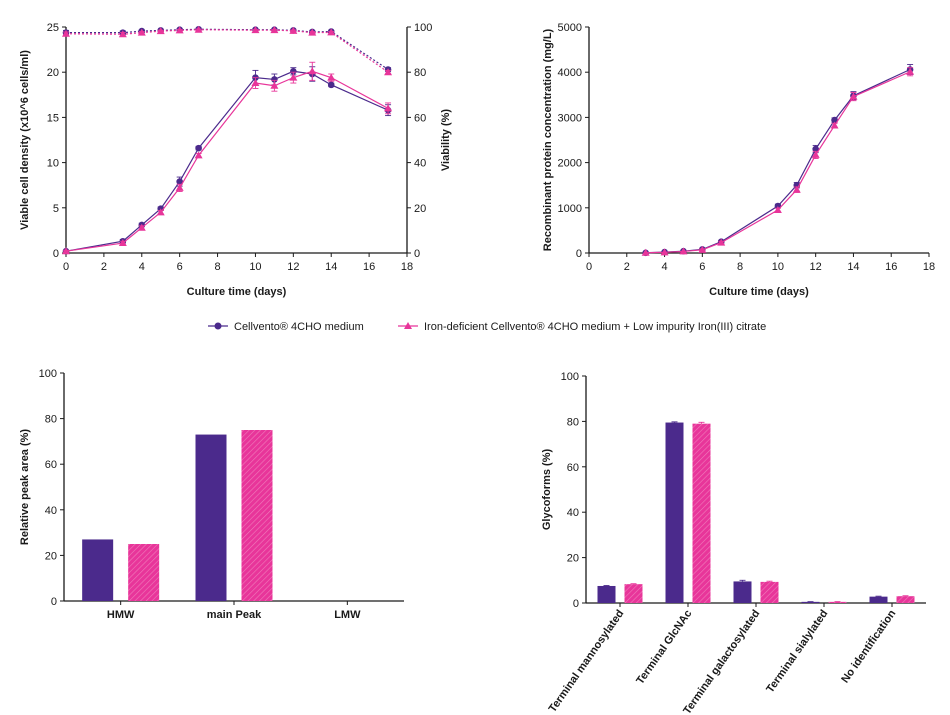 This screenshot has width=950, height=715. What do you see at coordinates (570, 28) in the screenshot?
I see `y-tick-label: 5000` at bounding box center [570, 28].